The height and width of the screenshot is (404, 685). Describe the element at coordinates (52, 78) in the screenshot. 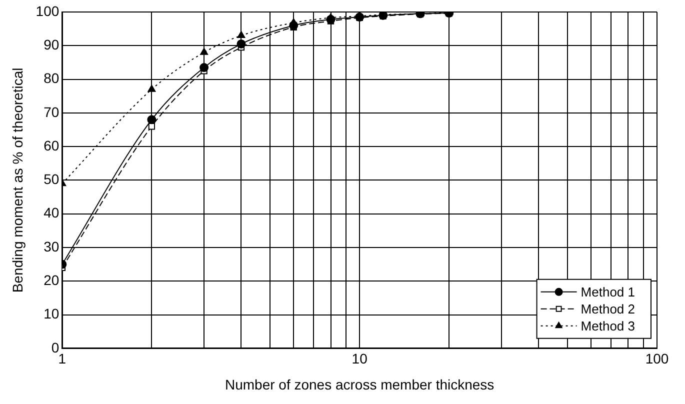

I see `y-tick-label: 80` at that location.